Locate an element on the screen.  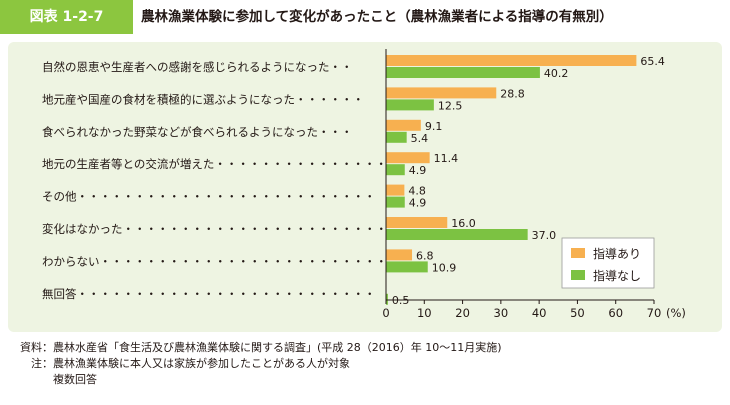
x-tick-label: 40 is located at coordinates (539, 313).